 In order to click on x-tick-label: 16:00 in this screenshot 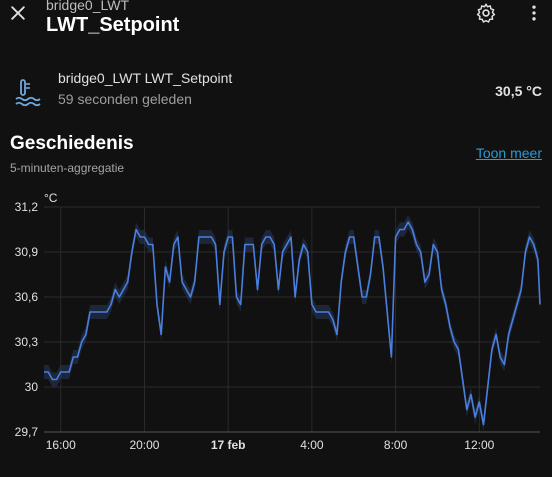, I will do `click(61, 445)`.